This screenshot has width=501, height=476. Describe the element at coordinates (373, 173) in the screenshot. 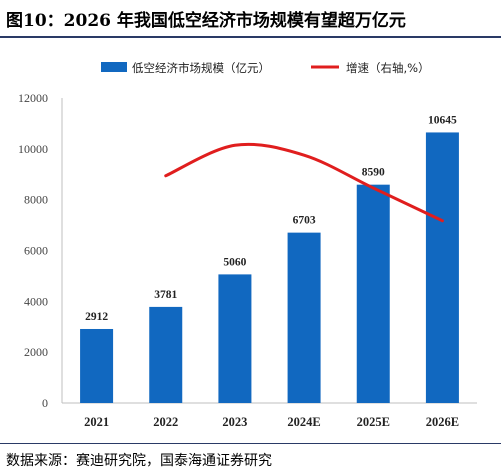

I see `data-label: 8590` at that location.